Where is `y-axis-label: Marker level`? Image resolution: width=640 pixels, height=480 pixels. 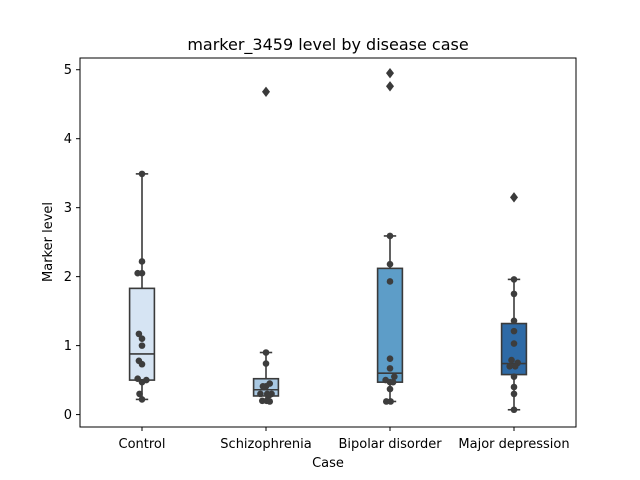
y-axis-label: Marker level is located at coordinates (48, 242).